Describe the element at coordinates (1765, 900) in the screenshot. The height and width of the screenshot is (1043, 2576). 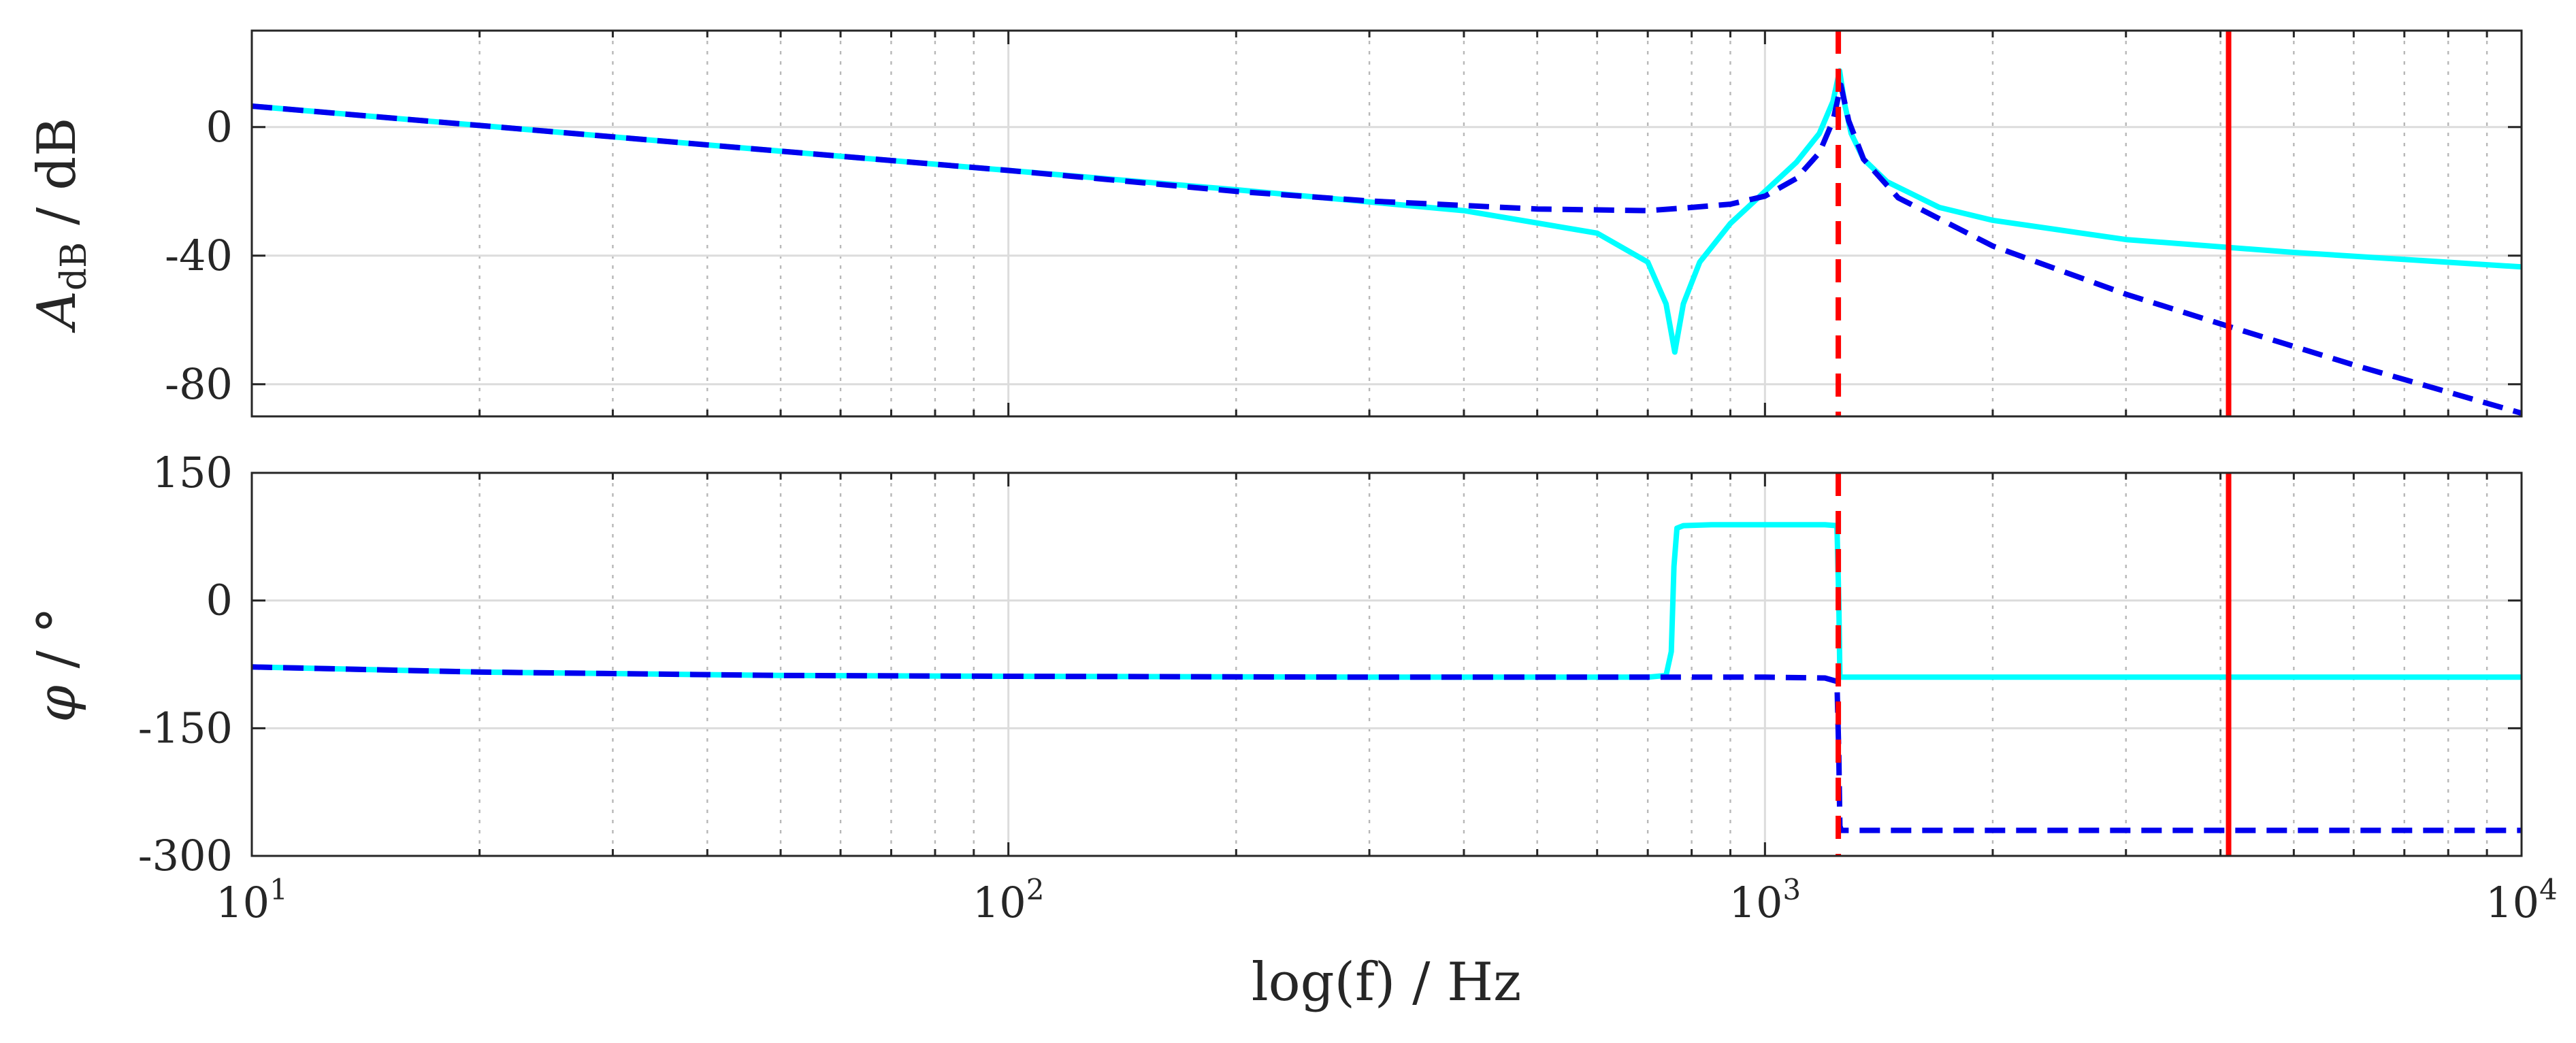
I see `xtick-label: 10³` at that location.